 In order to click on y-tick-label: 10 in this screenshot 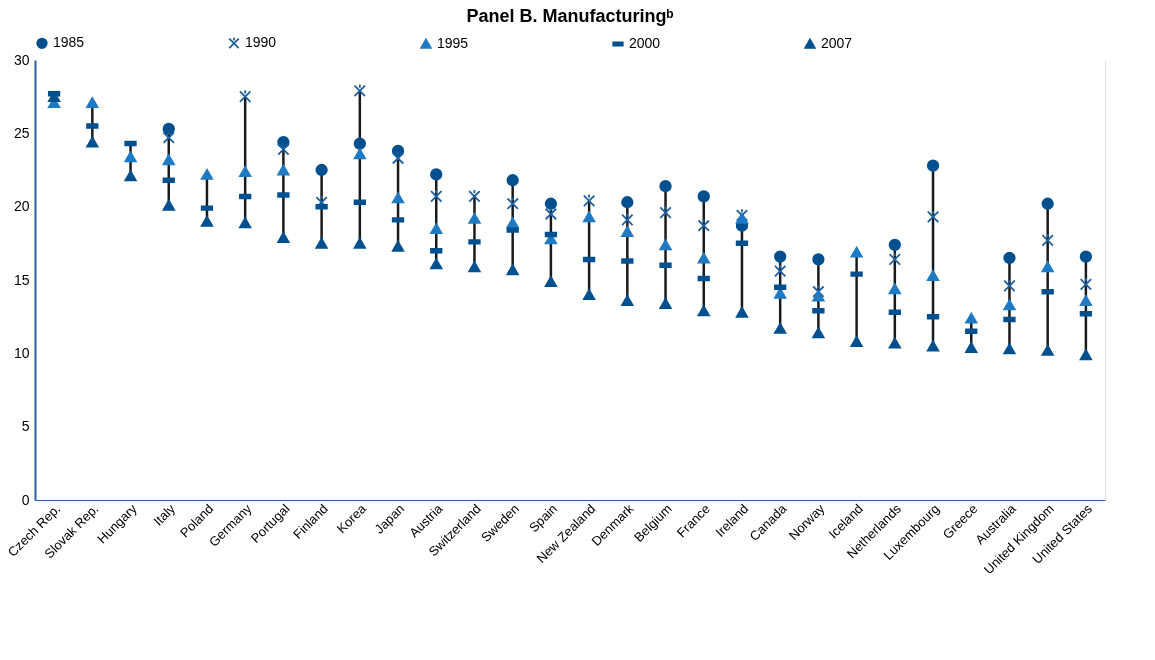, I will do `click(21, 352)`.